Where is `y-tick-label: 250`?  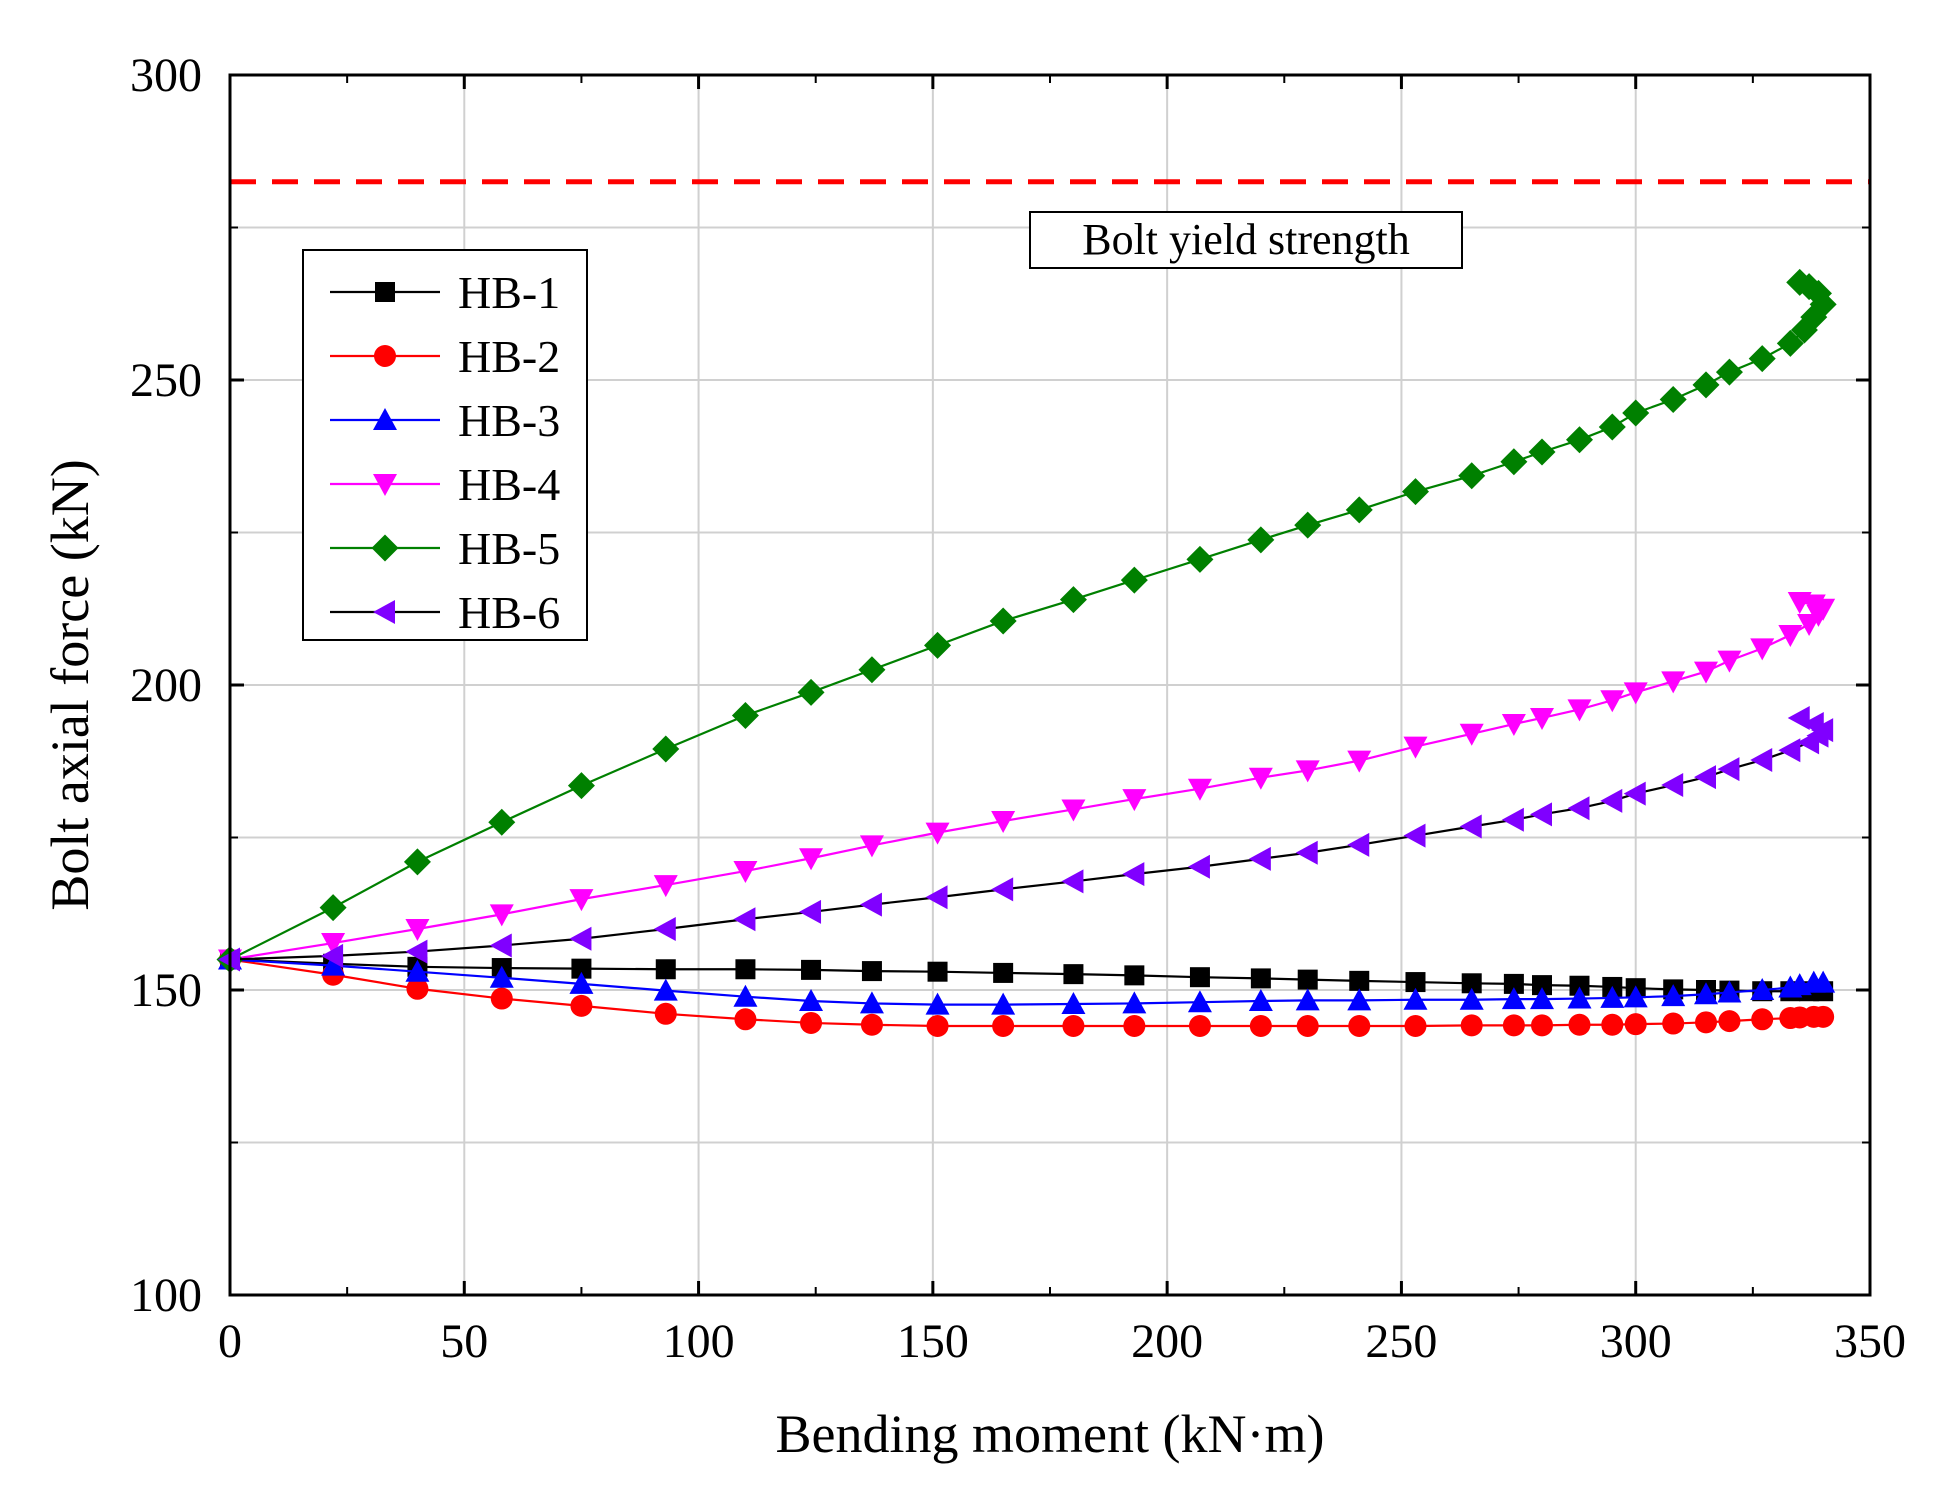 y-tick-label: 250 is located at coordinates (166, 380).